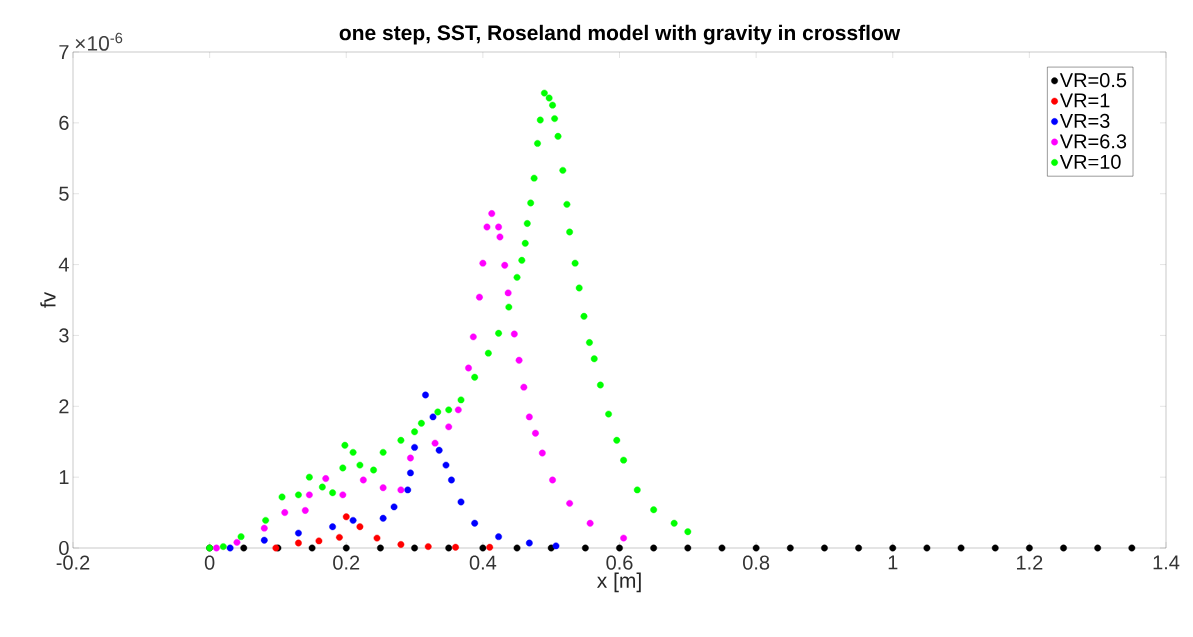 The width and height of the screenshot is (1193, 637). What do you see at coordinates (63, 264) in the screenshot?
I see `y-tick-label: 4` at bounding box center [63, 264].